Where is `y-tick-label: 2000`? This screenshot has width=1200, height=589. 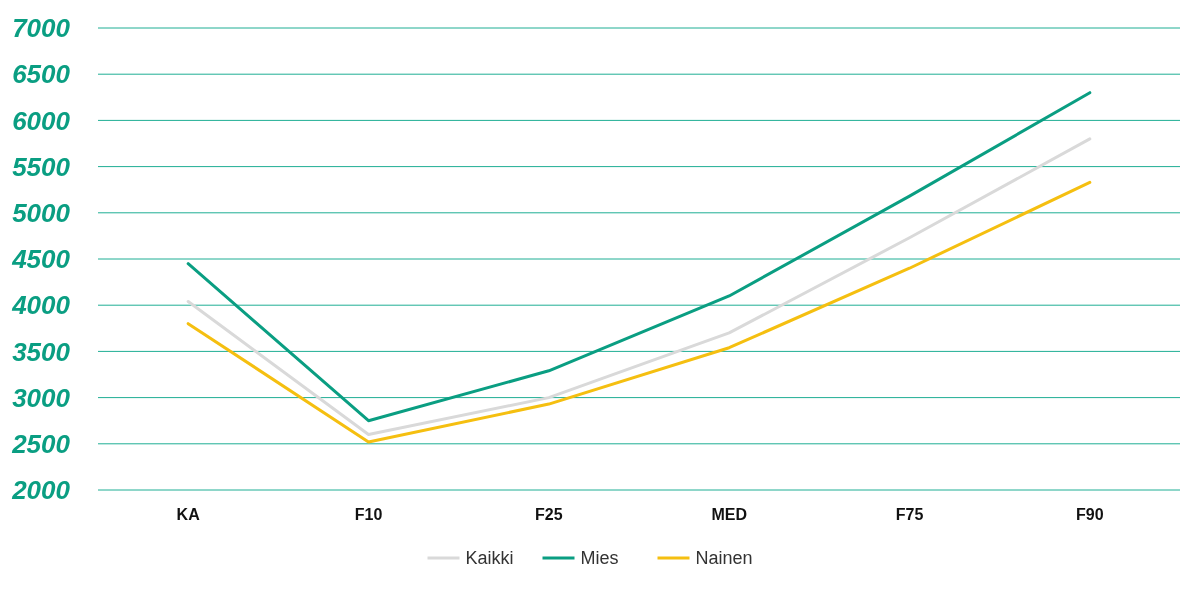 y-tick-label: 2000 is located at coordinates (41, 490).